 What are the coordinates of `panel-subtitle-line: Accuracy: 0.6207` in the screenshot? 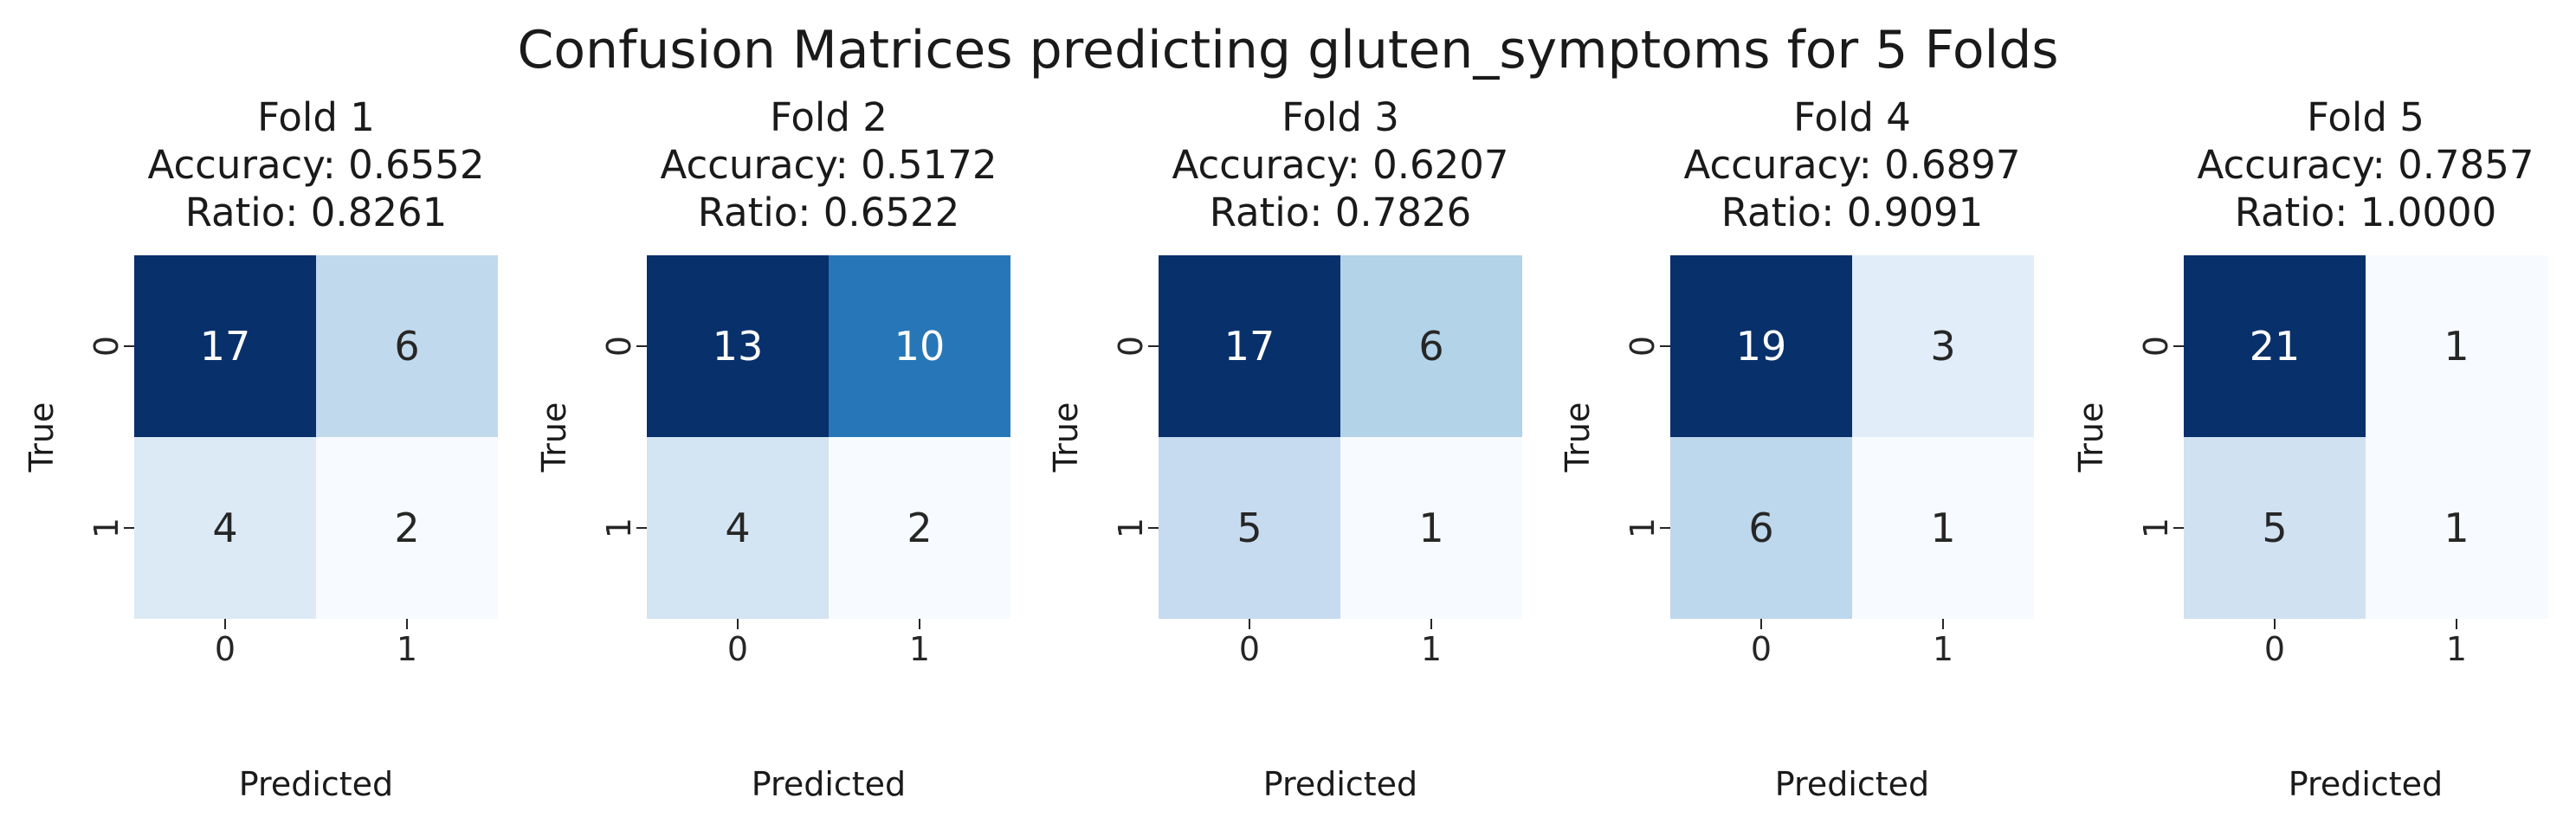 It's located at (1340, 165).